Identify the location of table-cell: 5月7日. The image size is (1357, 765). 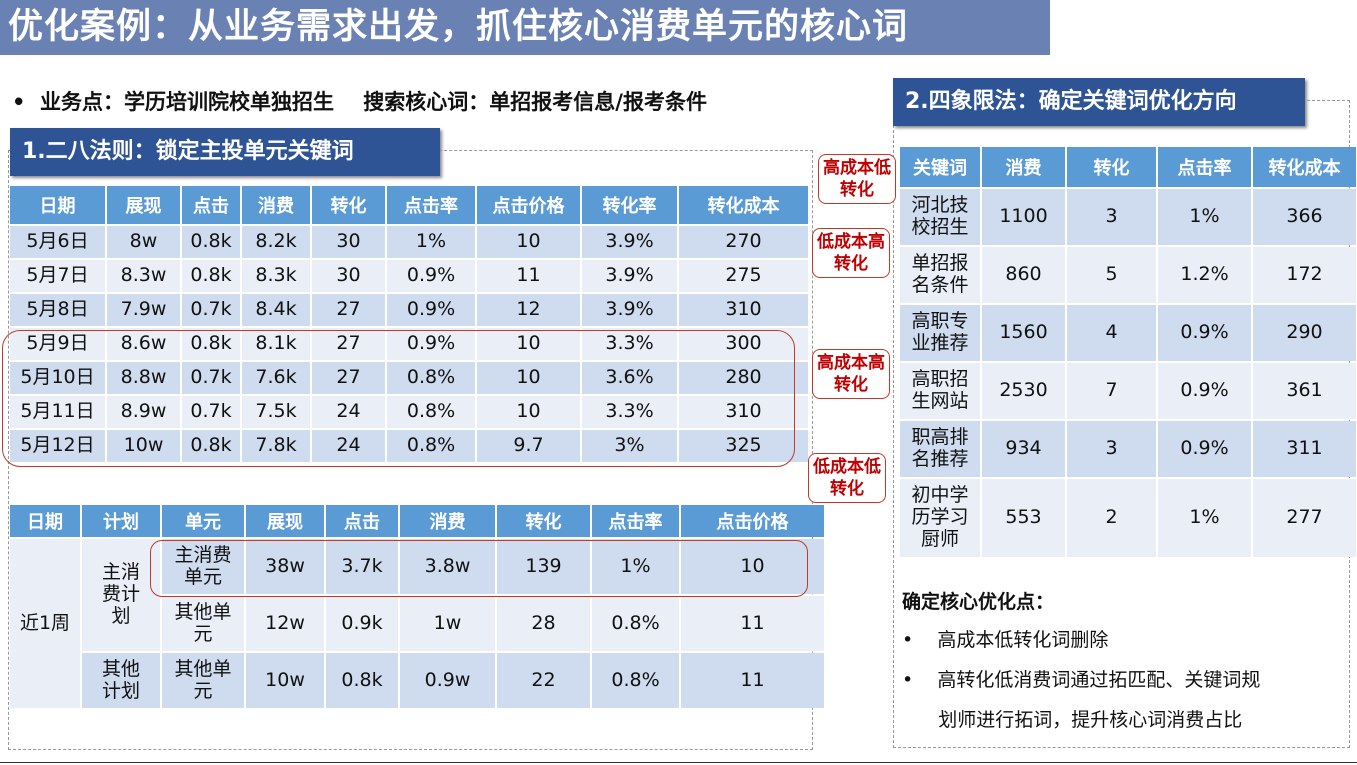
(57, 276).